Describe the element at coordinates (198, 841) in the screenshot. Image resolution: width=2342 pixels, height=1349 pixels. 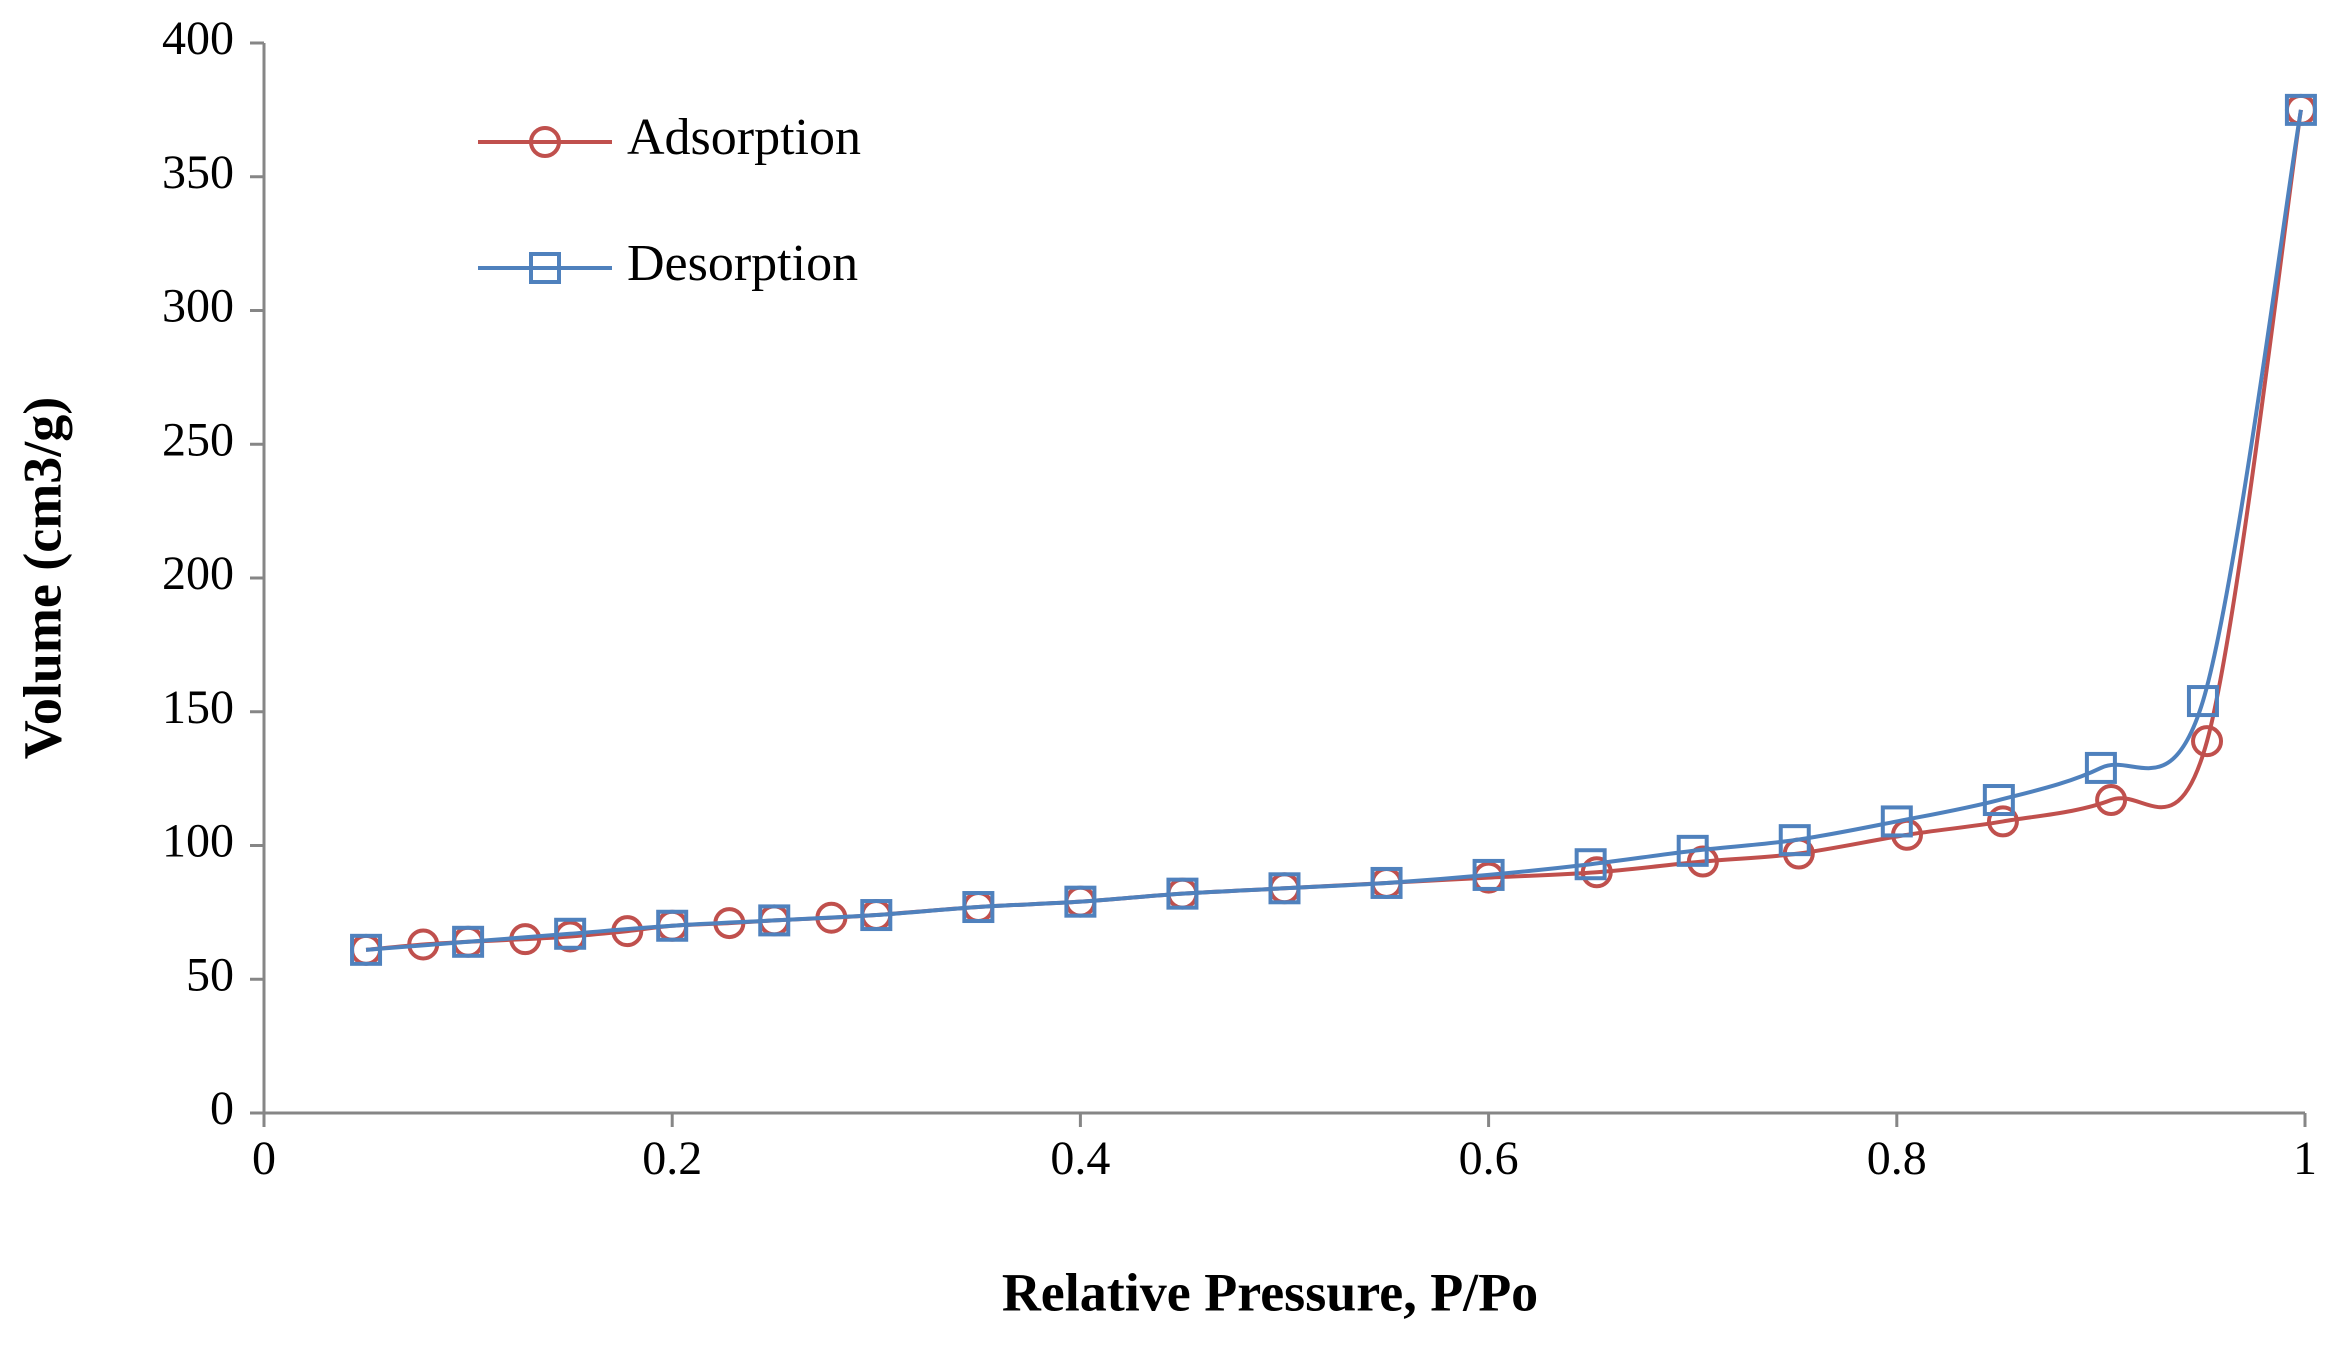
I see `y-tick-label: 100` at that location.